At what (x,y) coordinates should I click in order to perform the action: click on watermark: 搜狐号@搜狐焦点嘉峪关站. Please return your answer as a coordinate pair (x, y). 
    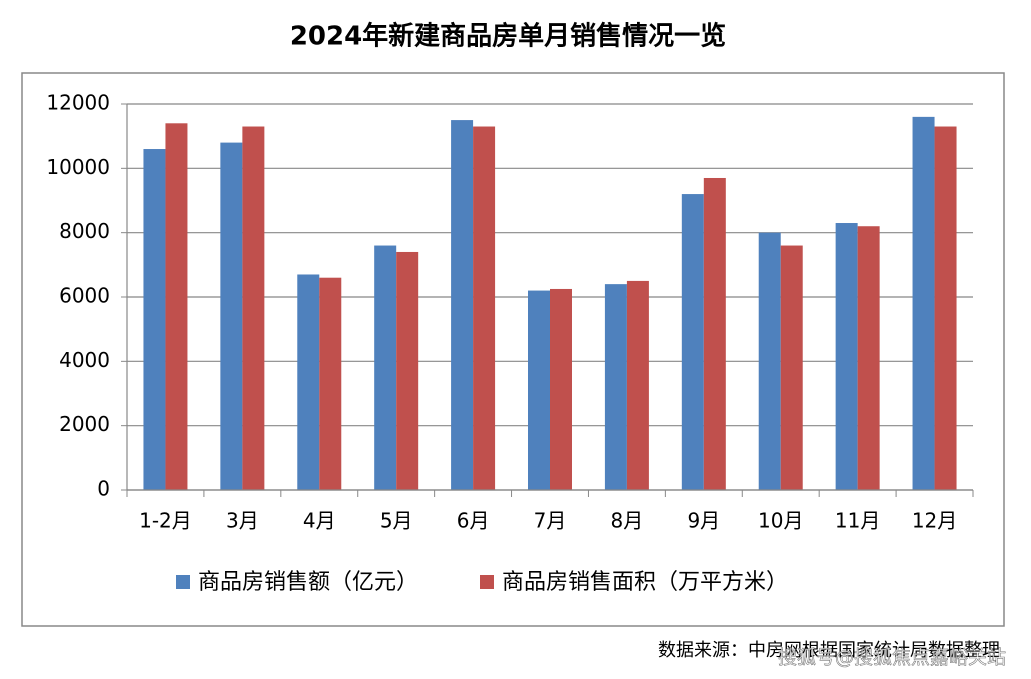
    Looking at the image, I should click on (892, 658).